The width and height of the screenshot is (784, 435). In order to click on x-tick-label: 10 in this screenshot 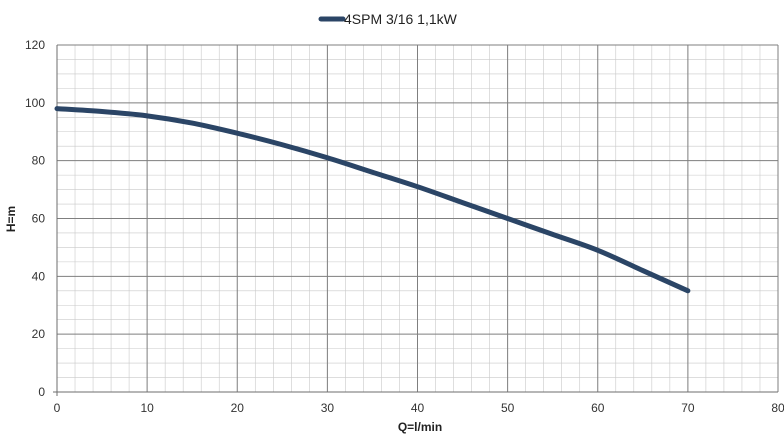, I will do `click(147, 408)`.